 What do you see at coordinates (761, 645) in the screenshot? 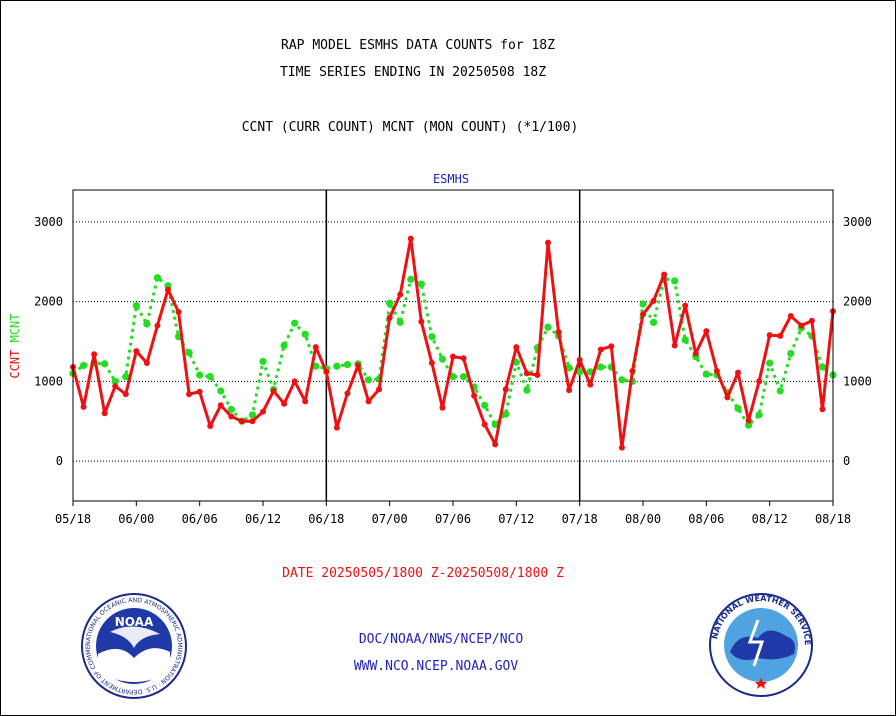
I see `nws-logo: NATIONAL WEATHER SERVICE` at bounding box center [761, 645].